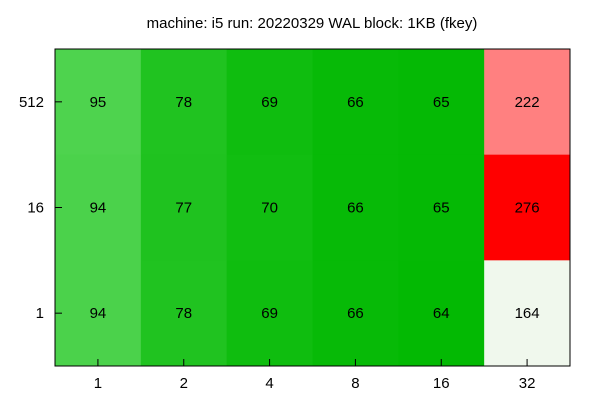 The height and width of the screenshot is (400, 600). I want to click on cell-value-label: 64, so click(441, 313).